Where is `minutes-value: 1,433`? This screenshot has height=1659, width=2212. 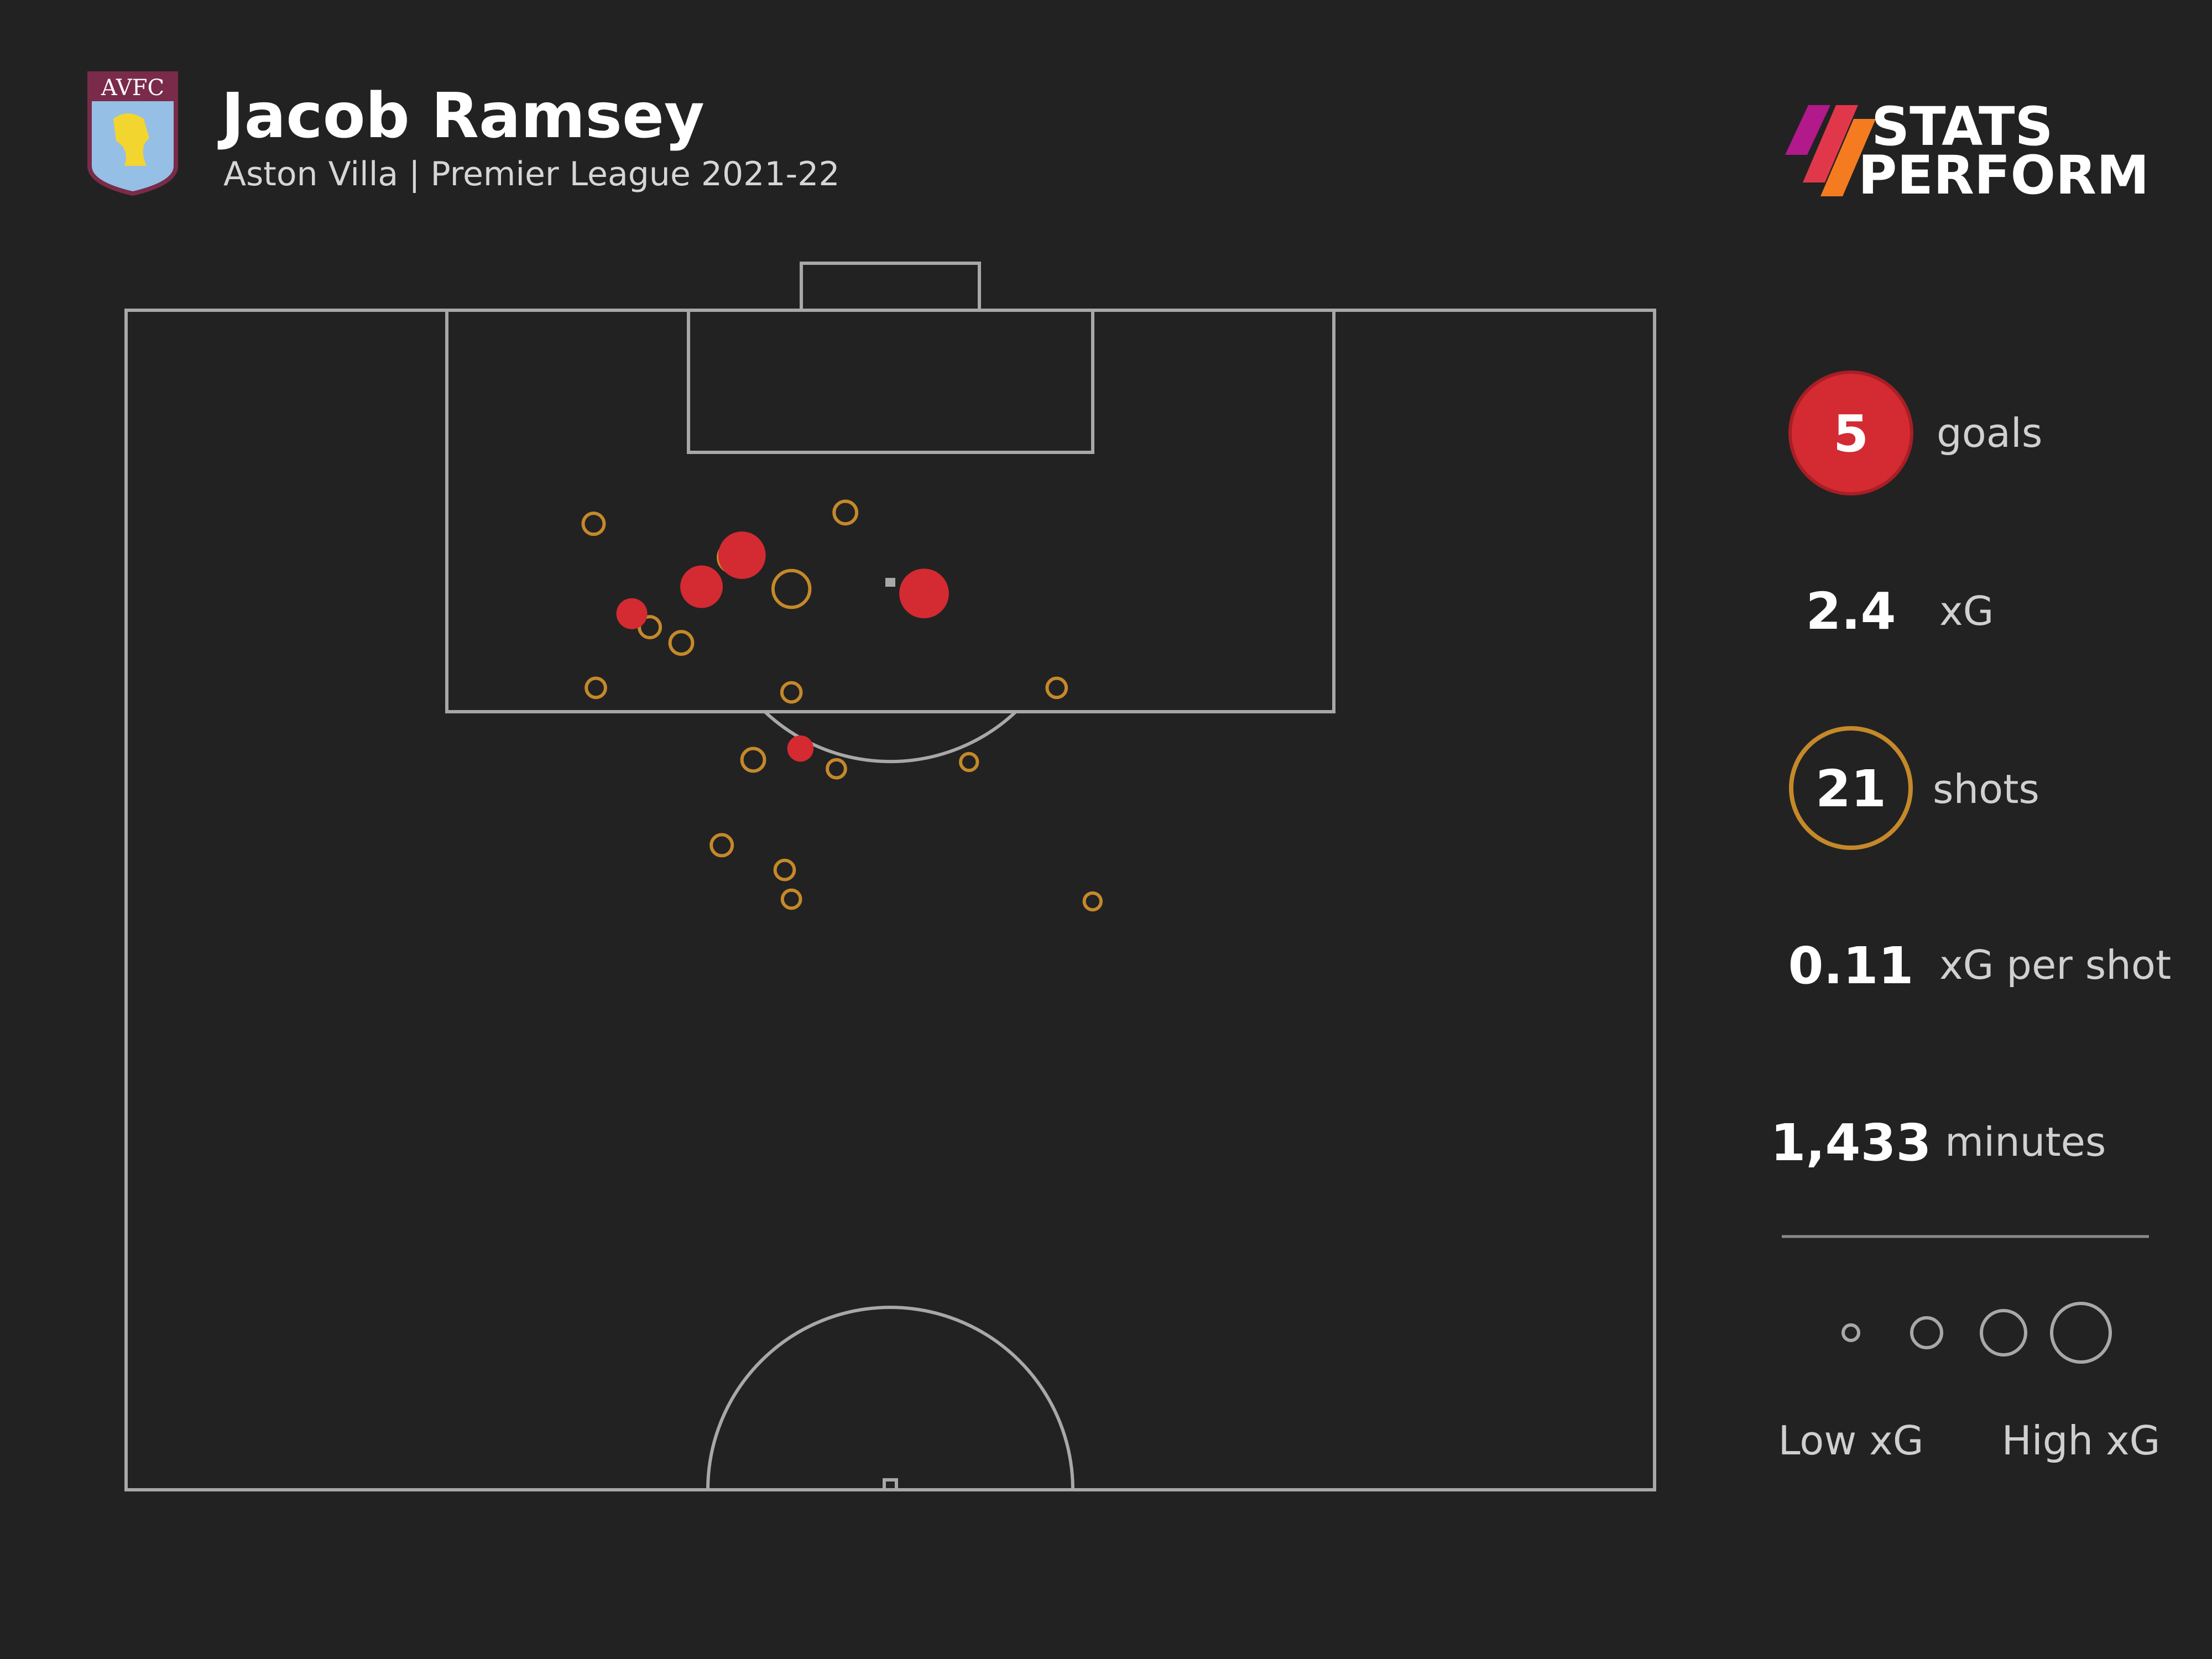
minutes-value: 1,433 is located at coordinates (1851, 1142).